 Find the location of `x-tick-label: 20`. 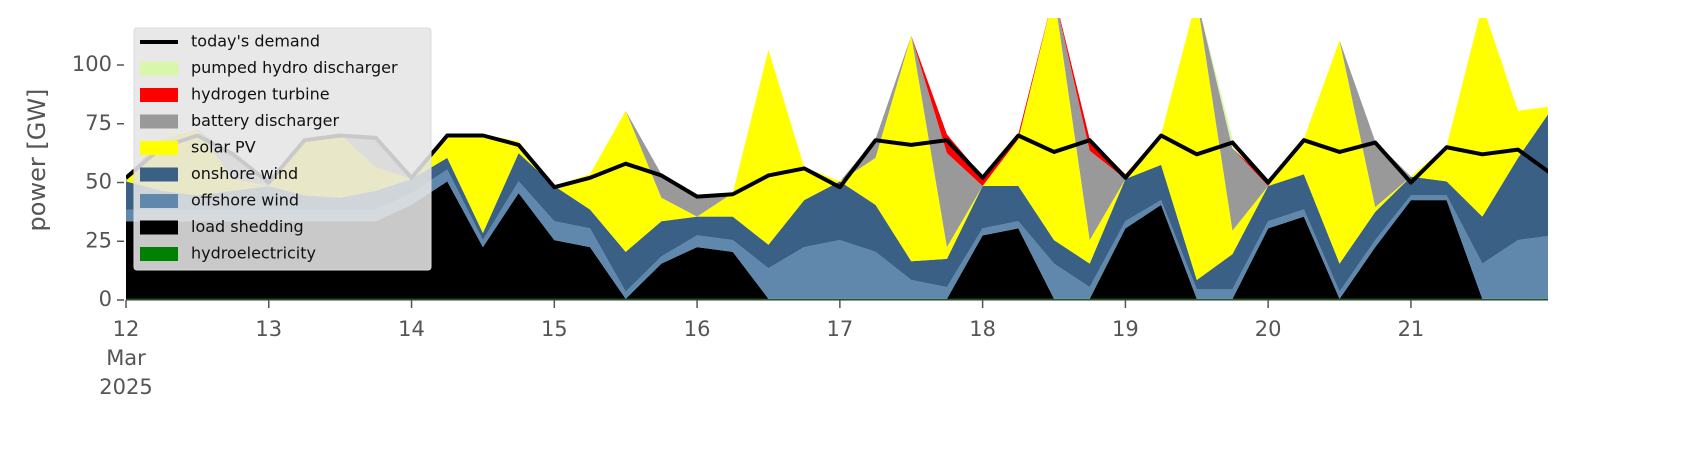

x-tick-label: 20 is located at coordinates (1268, 329).